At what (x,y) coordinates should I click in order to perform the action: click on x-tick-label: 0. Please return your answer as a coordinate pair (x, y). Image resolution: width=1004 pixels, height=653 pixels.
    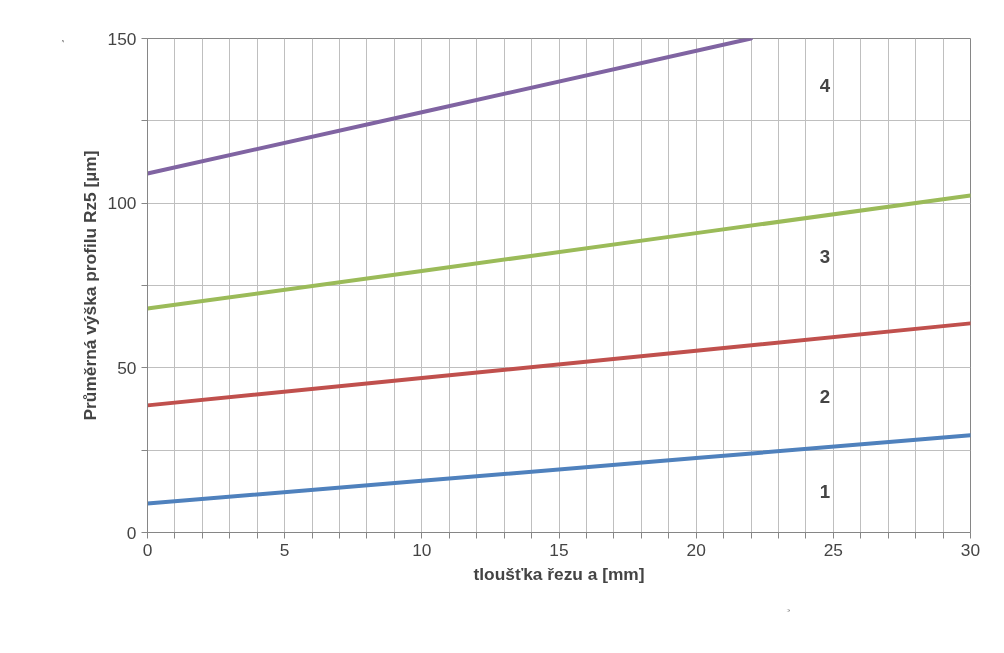
    Looking at the image, I should click on (147, 549).